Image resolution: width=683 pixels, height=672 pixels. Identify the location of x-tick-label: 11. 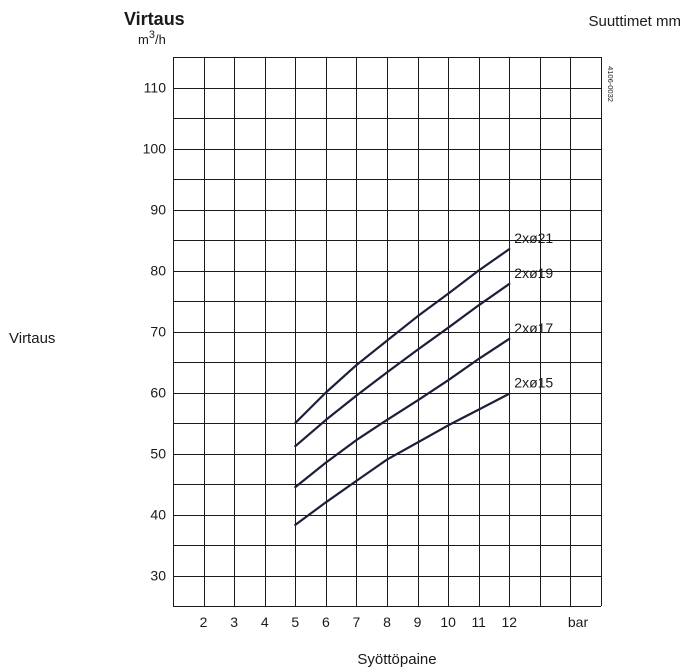
(478, 622).